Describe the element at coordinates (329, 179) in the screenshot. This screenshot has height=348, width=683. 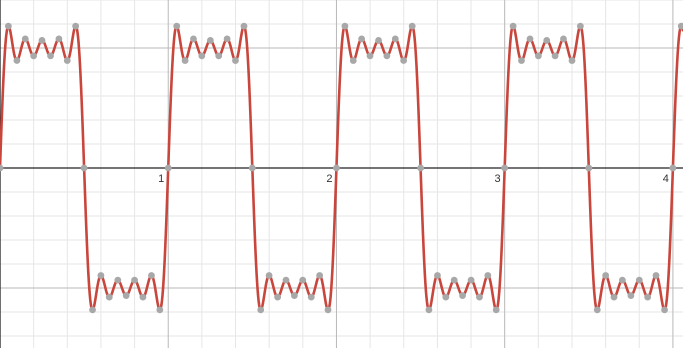
I see `x-tick-label: 2` at that location.